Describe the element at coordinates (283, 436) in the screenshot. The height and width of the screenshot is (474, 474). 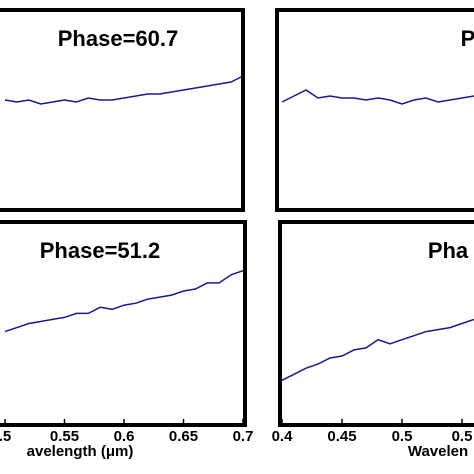
I see `x-tick-label: 0.4` at that location.